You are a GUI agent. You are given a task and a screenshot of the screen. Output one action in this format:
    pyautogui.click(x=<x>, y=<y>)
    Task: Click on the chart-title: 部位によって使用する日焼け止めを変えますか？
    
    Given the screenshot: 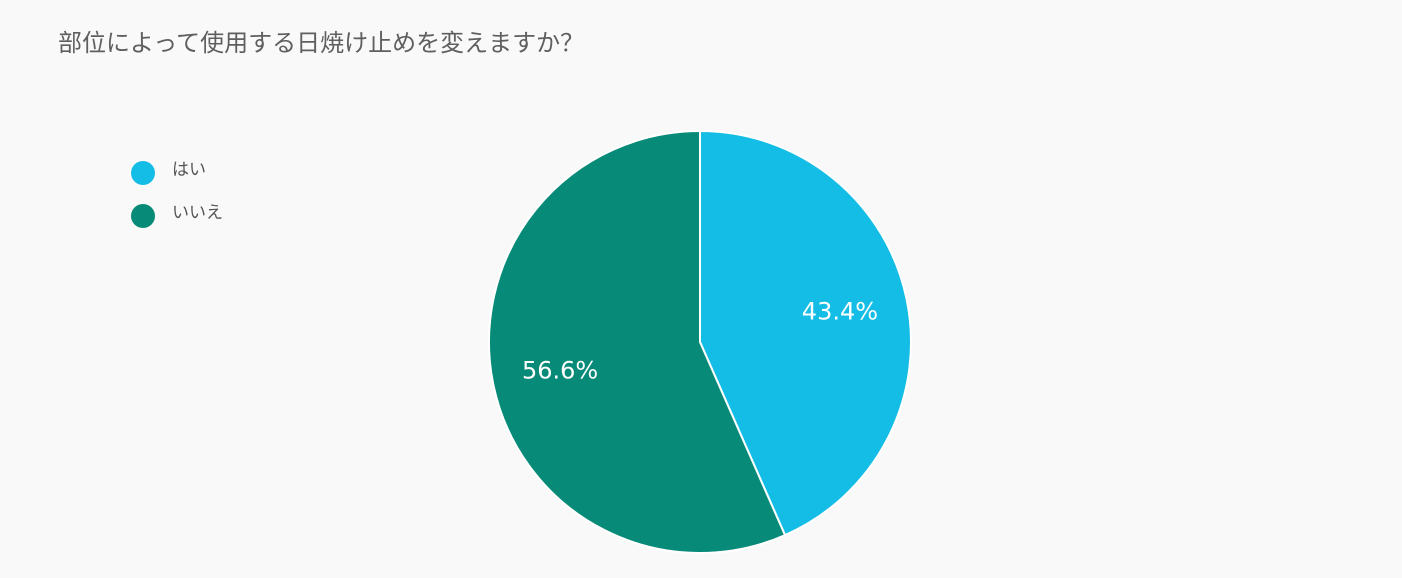 What is the action you would take?
    pyautogui.click(x=321, y=43)
    